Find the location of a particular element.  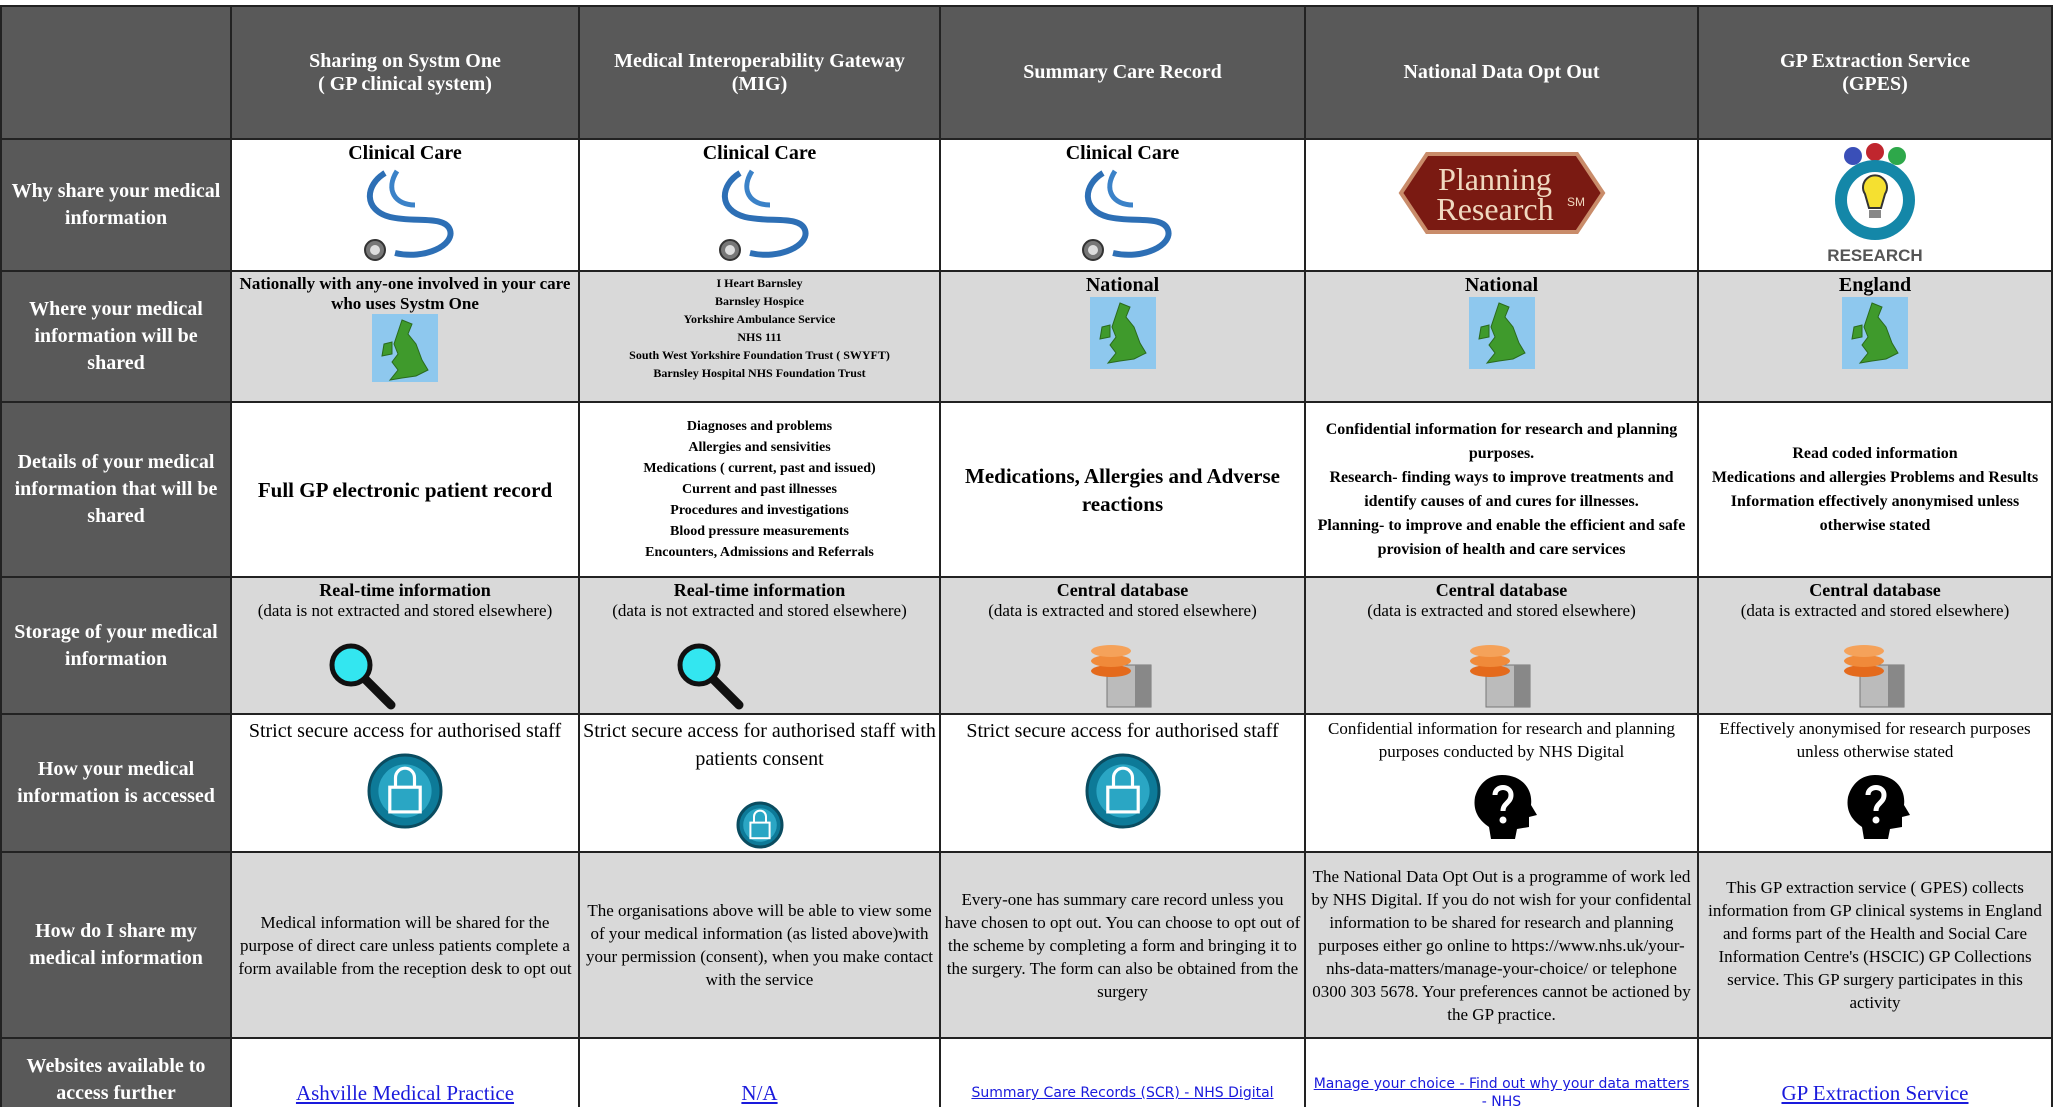

website-link: GP Extraction Service is located at coordinates (1875, 1092).